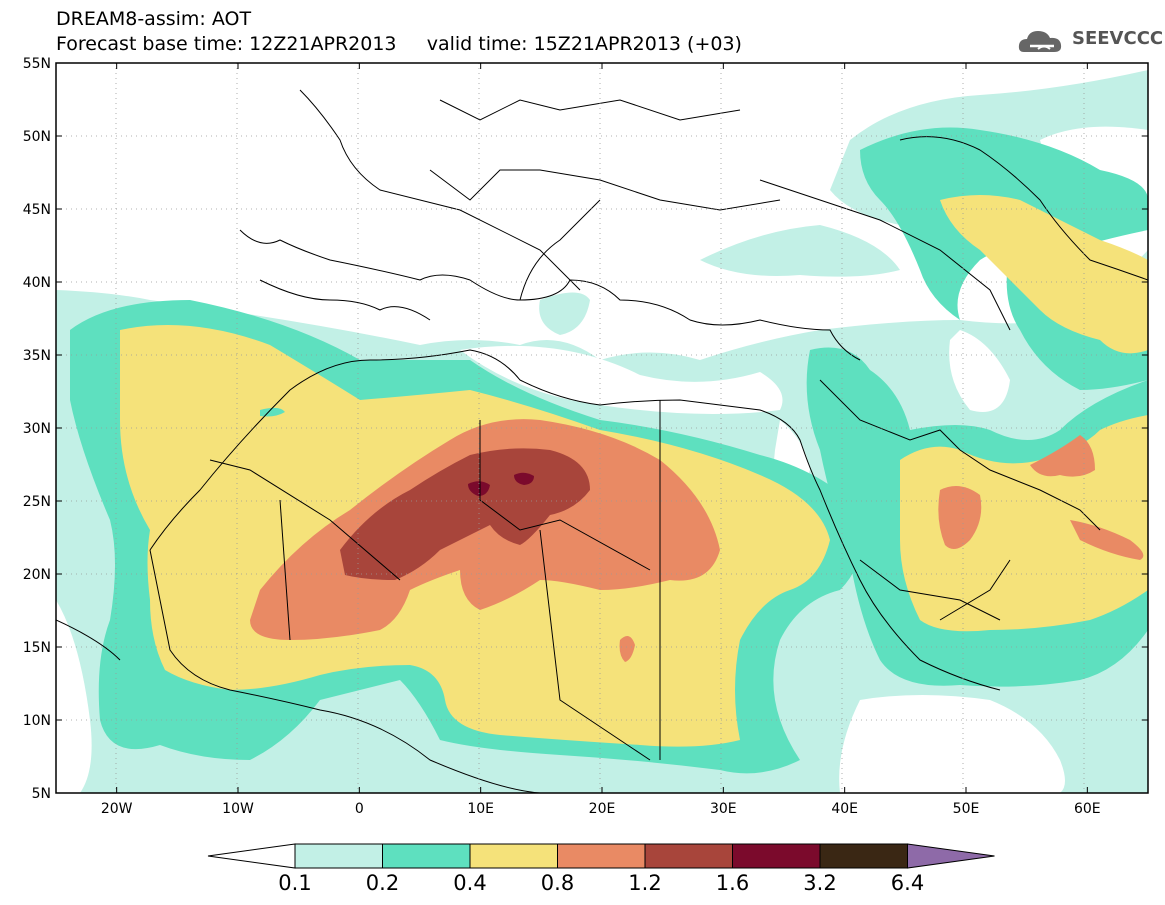 Image resolution: width=1165 pixels, height=905 pixels. What do you see at coordinates (37, 721) in the screenshot?
I see `lat-tick-label: 10N` at bounding box center [37, 721].